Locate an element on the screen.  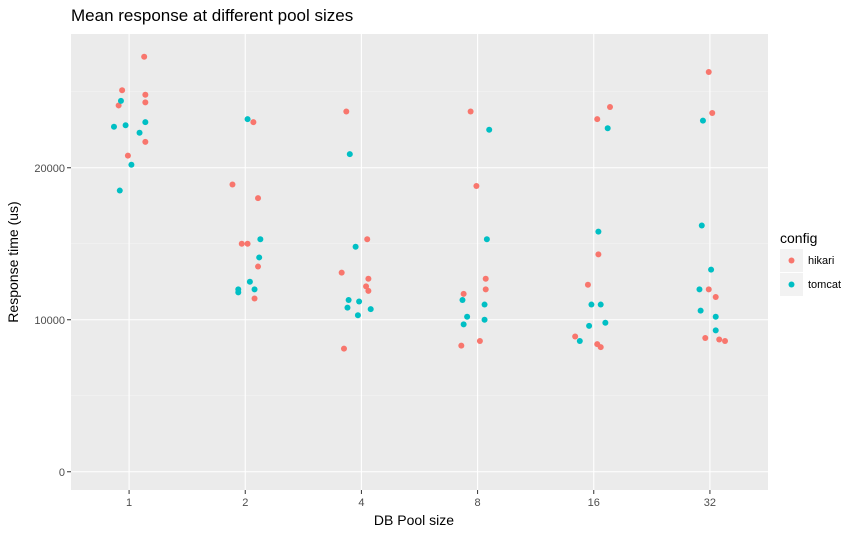
legend: config hikari tomcat is located at coordinates (810, 263).